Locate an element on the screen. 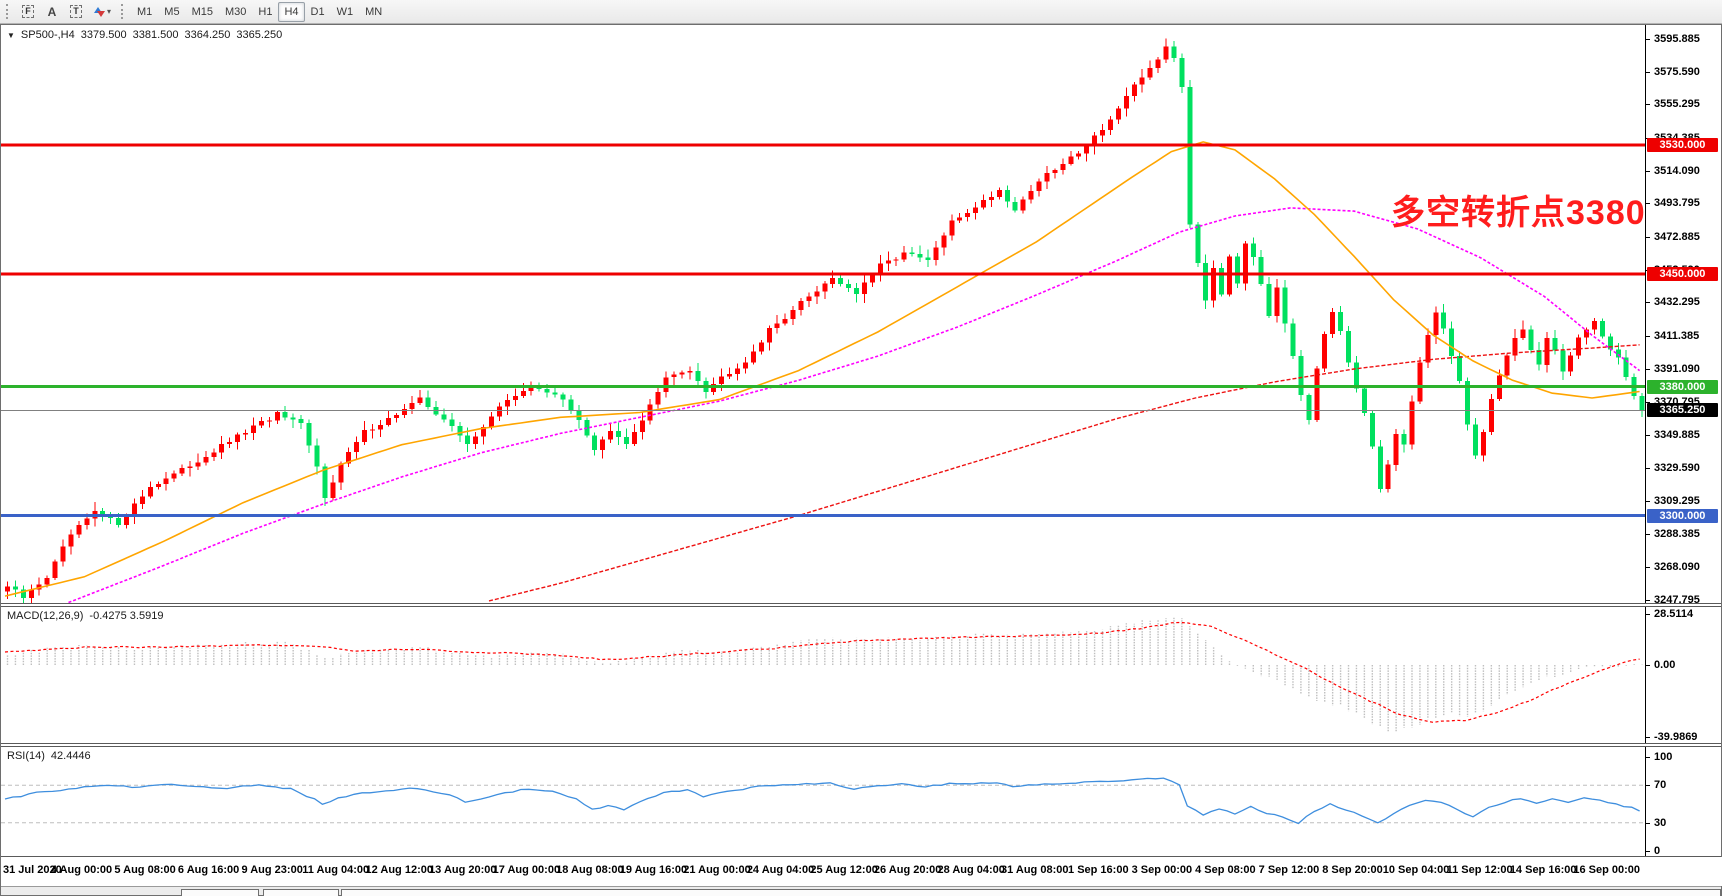 The height and width of the screenshot is (896, 1722). timeframe-button-group: M1 M5 M15 M30 H1 H4 D1 W1 MN is located at coordinates (259, 11).